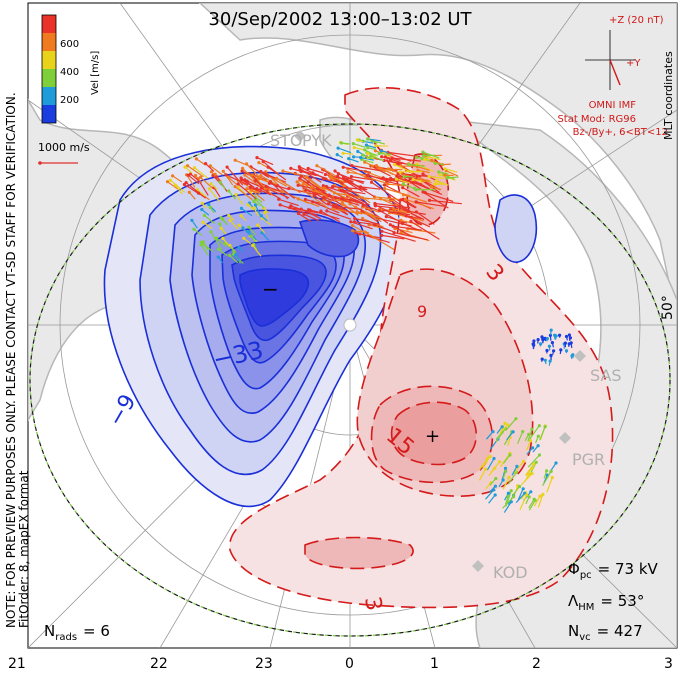 The height and width of the screenshot is (674, 680). I want to click on imf-model-line-1: OMNI IMF, so click(613, 105).